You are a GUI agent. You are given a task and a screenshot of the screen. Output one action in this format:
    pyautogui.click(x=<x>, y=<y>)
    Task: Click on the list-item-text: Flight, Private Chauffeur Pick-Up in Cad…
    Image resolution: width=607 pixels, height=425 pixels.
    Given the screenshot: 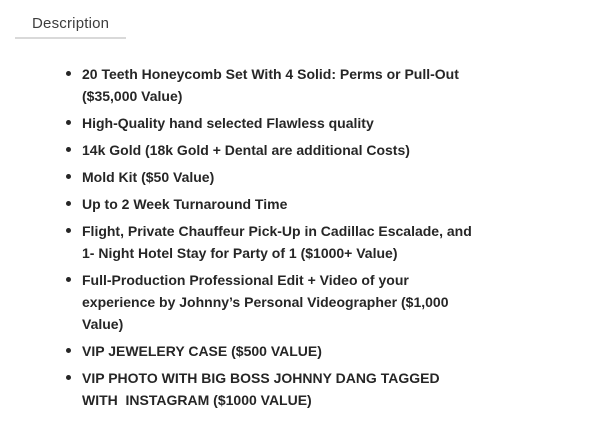 What is the action you would take?
    pyautogui.click(x=277, y=242)
    